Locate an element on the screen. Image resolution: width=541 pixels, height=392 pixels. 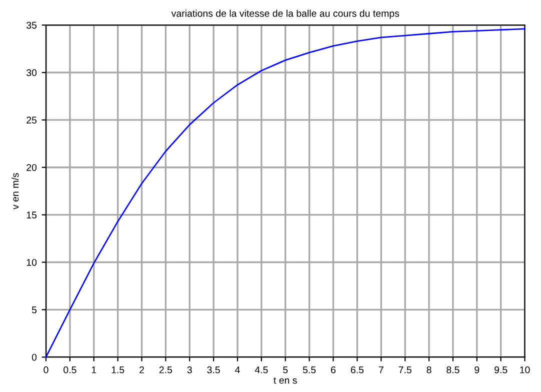
x-tick-label: 0.5 is located at coordinates (70, 370).